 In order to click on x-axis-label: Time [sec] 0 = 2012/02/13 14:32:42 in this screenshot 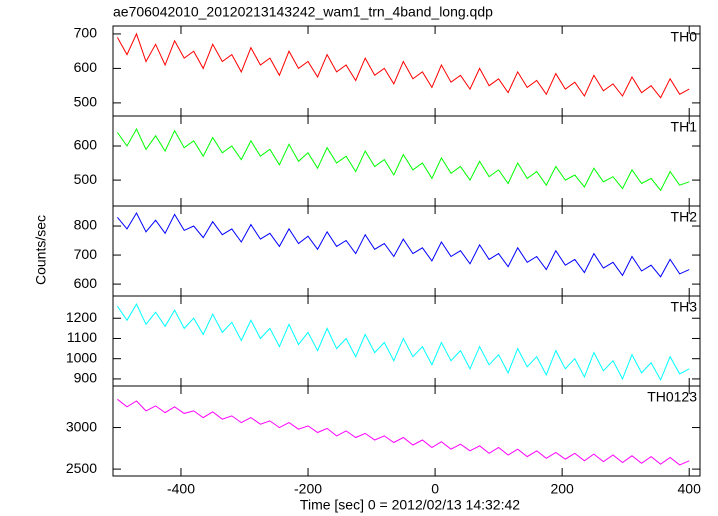, I will do `click(410, 505)`.